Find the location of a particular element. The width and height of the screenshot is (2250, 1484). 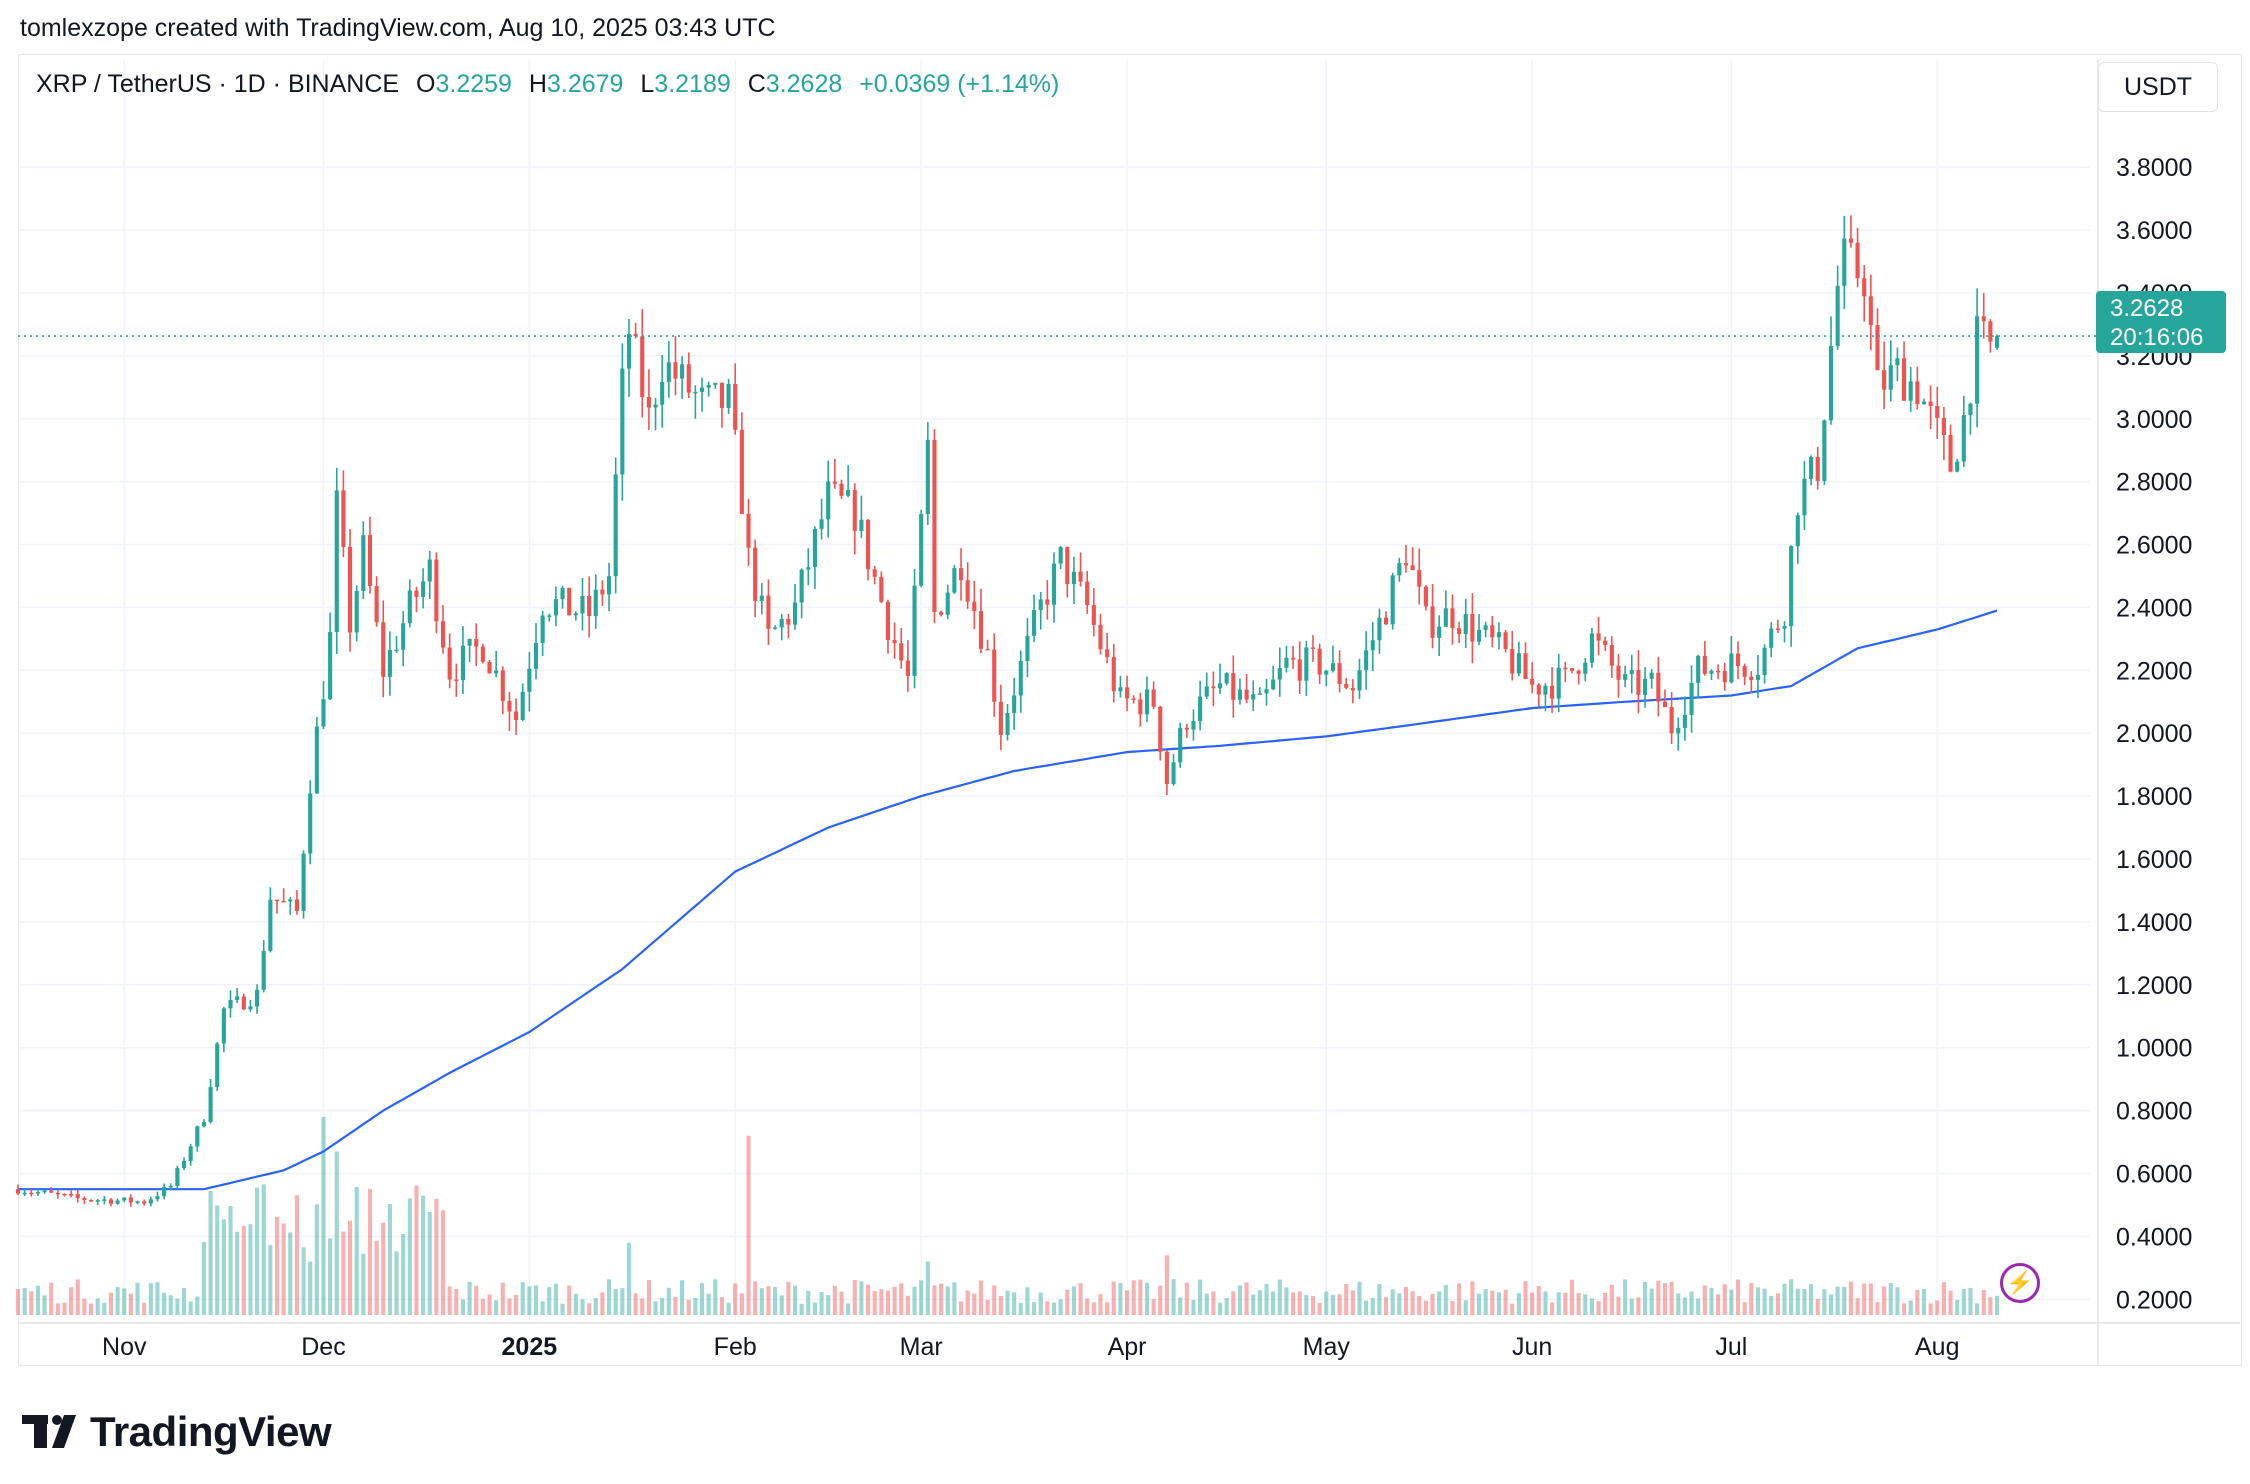

currency-selector: USDT is located at coordinates (2158, 87).